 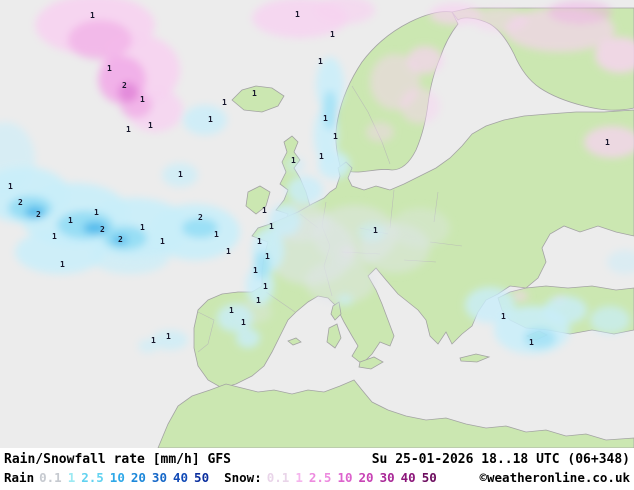 I want to click on rain-scale-value: 10, so click(x=117, y=477).